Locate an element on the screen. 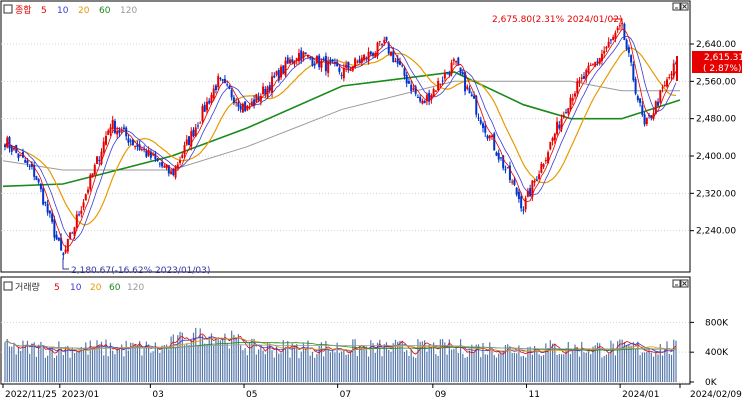 Image resolution: width=743 pixels, height=400 pixels. volume-legend-box-icon is located at coordinates (8, 286).